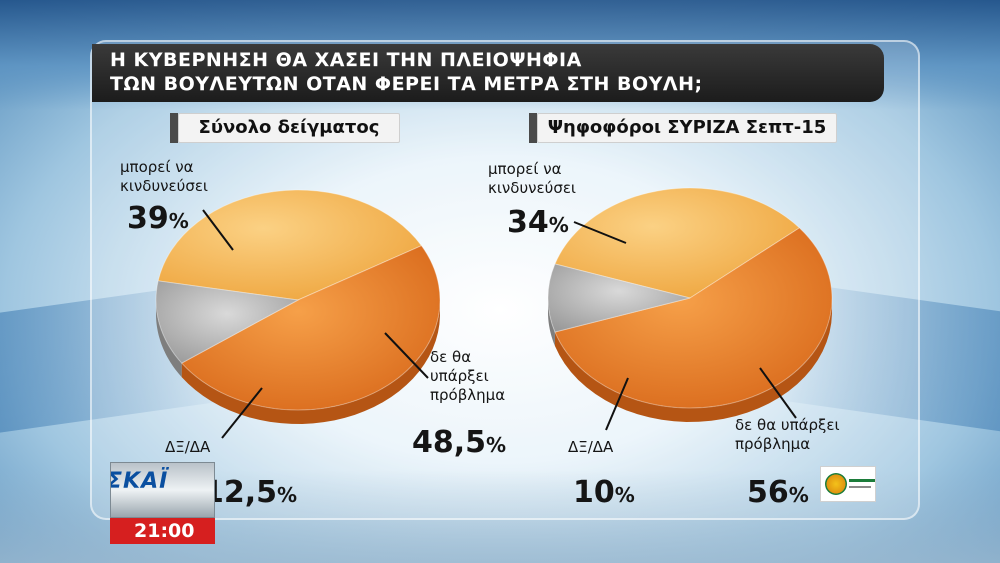 This screenshot has height=563, width=1000. Describe the element at coordinates (836, 484) in the screenshot. I see `pollster-logo-sun-icon` at that location.